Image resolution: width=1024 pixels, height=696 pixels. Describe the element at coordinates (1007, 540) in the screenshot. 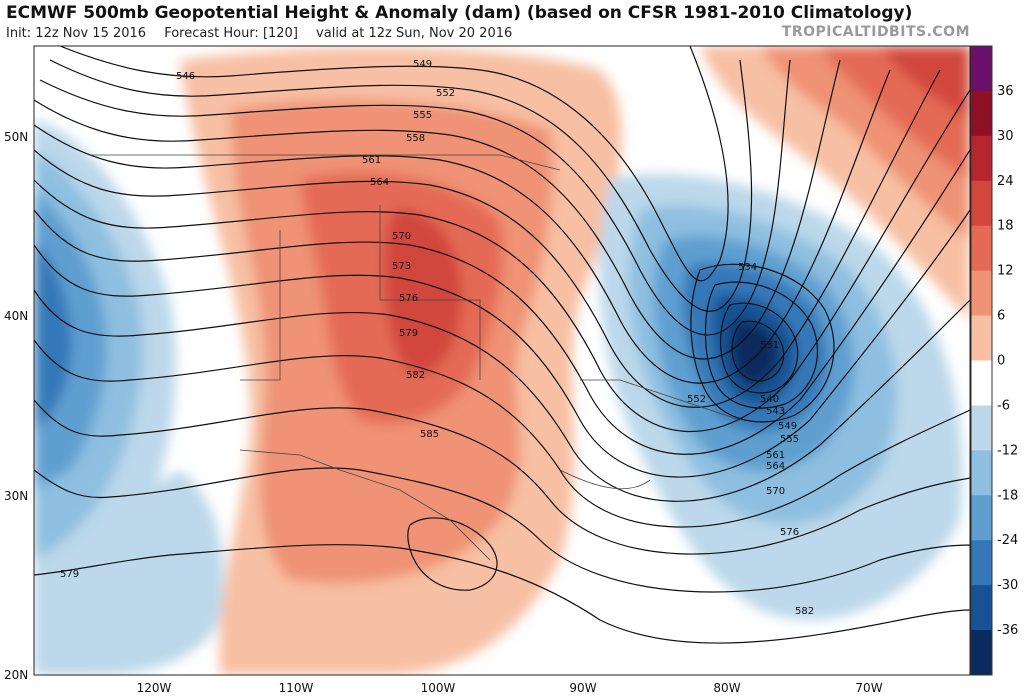

I see `colorbar-label: -24` at that location.